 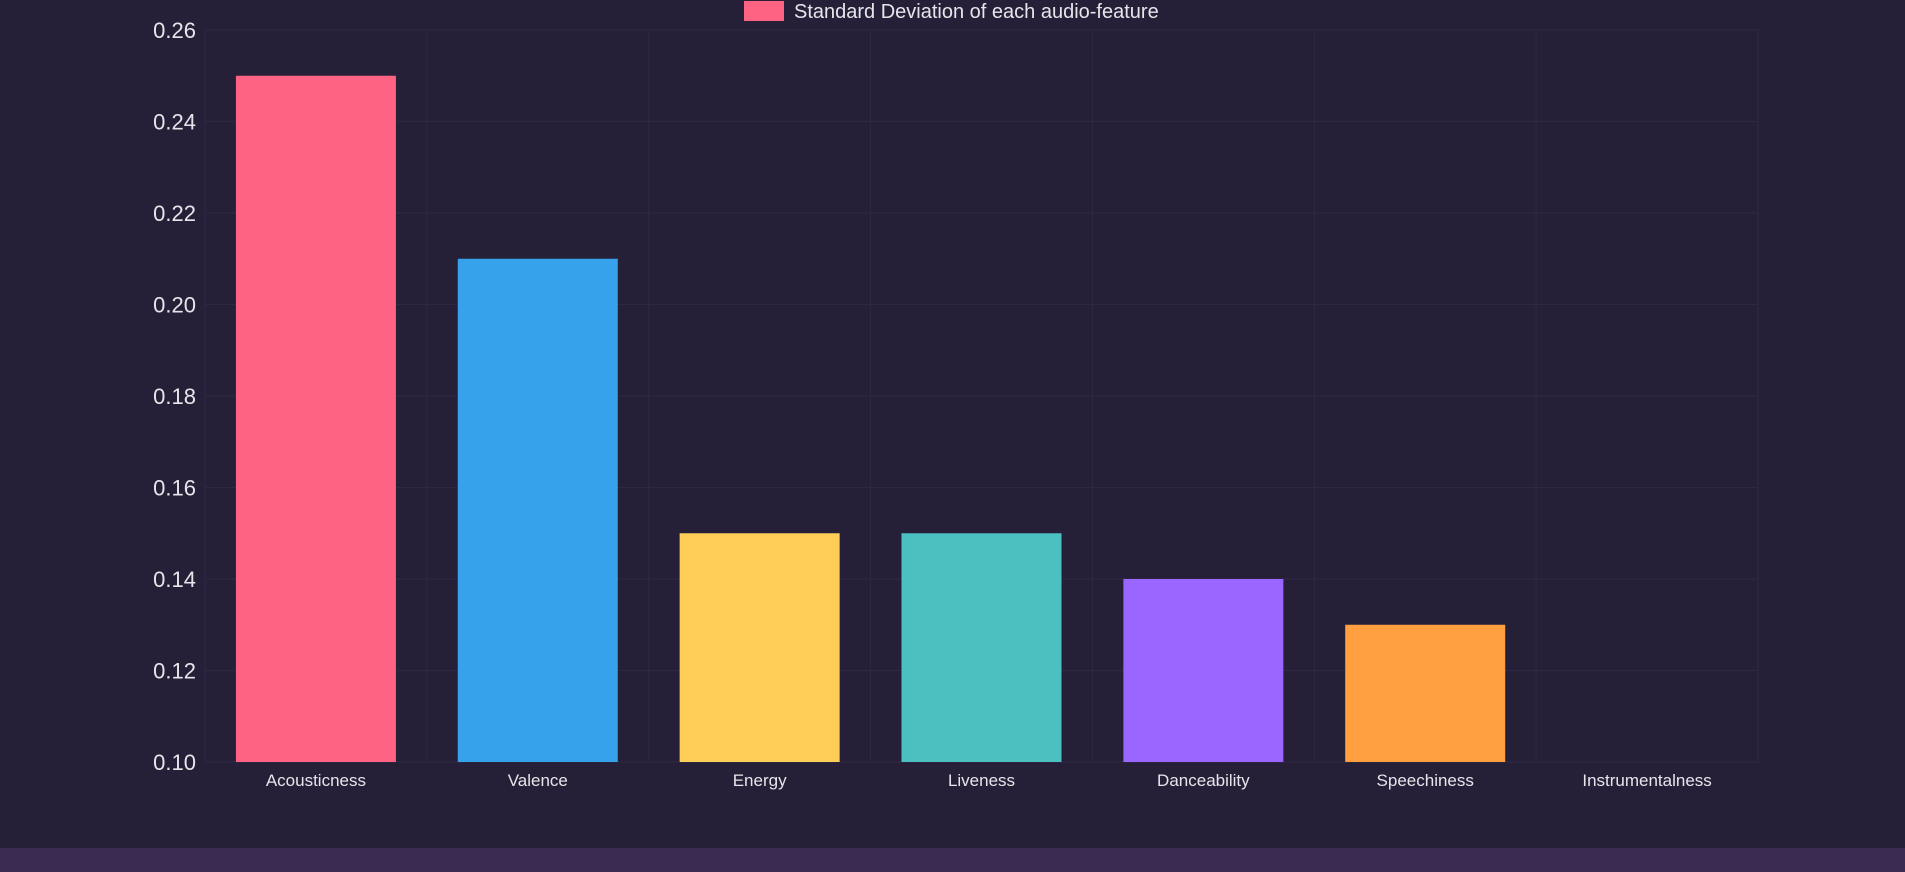 What do you see at coordinates (764, 11) in the screenshot?
I see `legend-swatch` at bounding box center [764, 11].